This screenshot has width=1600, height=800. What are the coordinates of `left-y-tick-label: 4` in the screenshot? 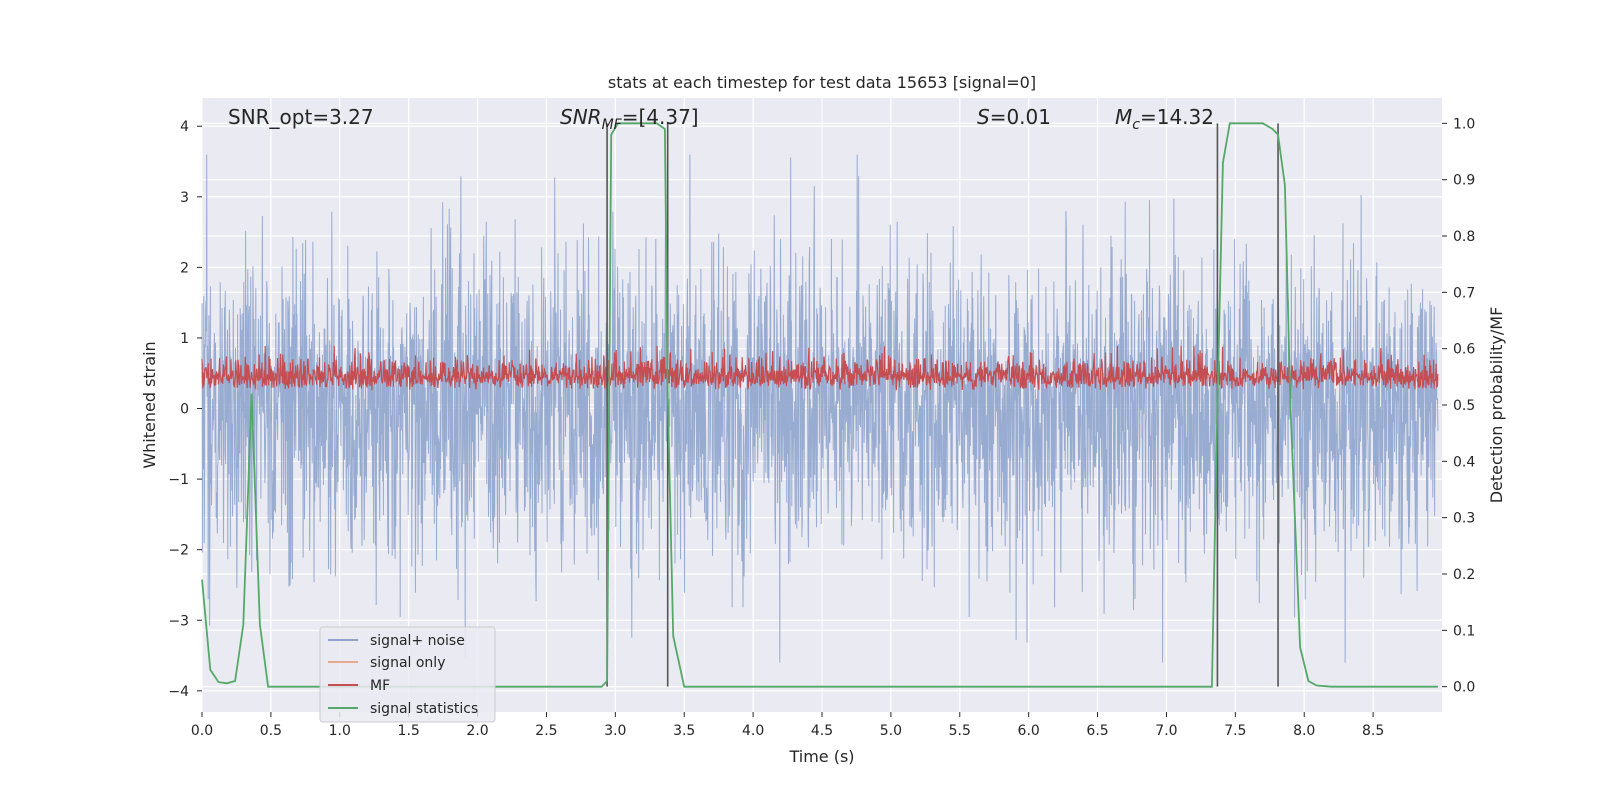 It's located at (184, 127).